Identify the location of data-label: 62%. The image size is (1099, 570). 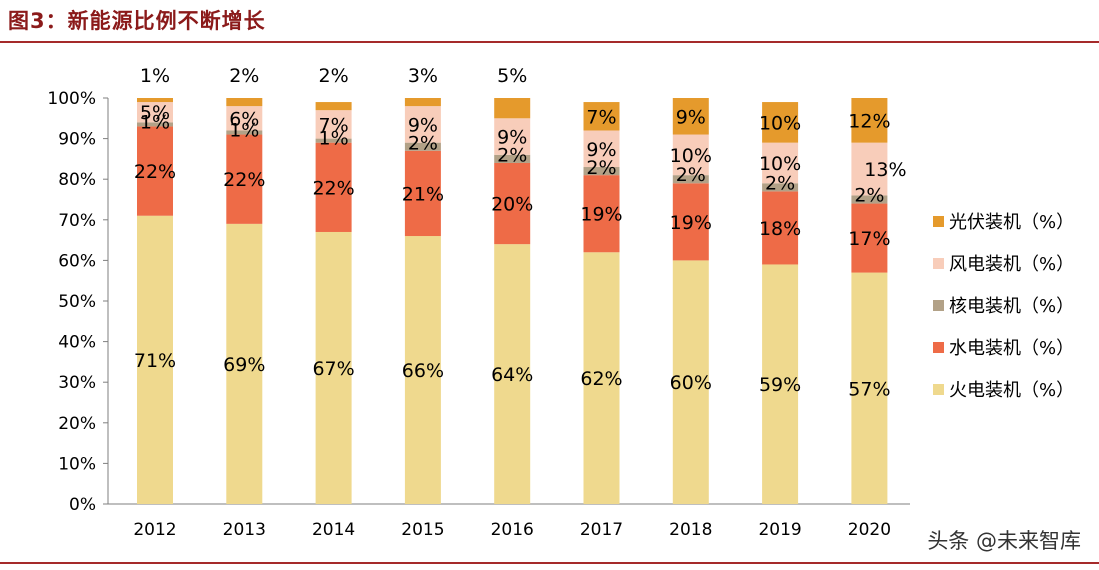
(601, 379).